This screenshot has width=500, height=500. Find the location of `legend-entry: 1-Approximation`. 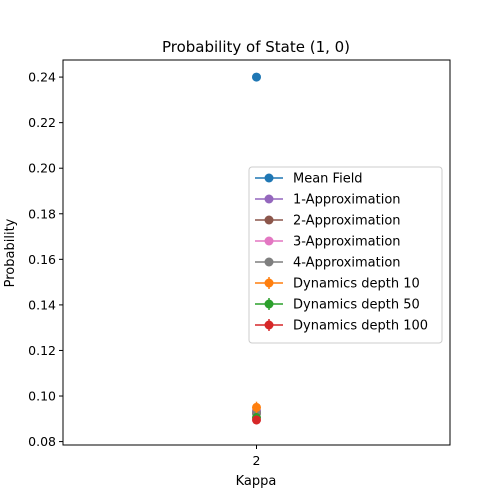

legend-entry: 1-Approximation is located at coordinates (328, 200).